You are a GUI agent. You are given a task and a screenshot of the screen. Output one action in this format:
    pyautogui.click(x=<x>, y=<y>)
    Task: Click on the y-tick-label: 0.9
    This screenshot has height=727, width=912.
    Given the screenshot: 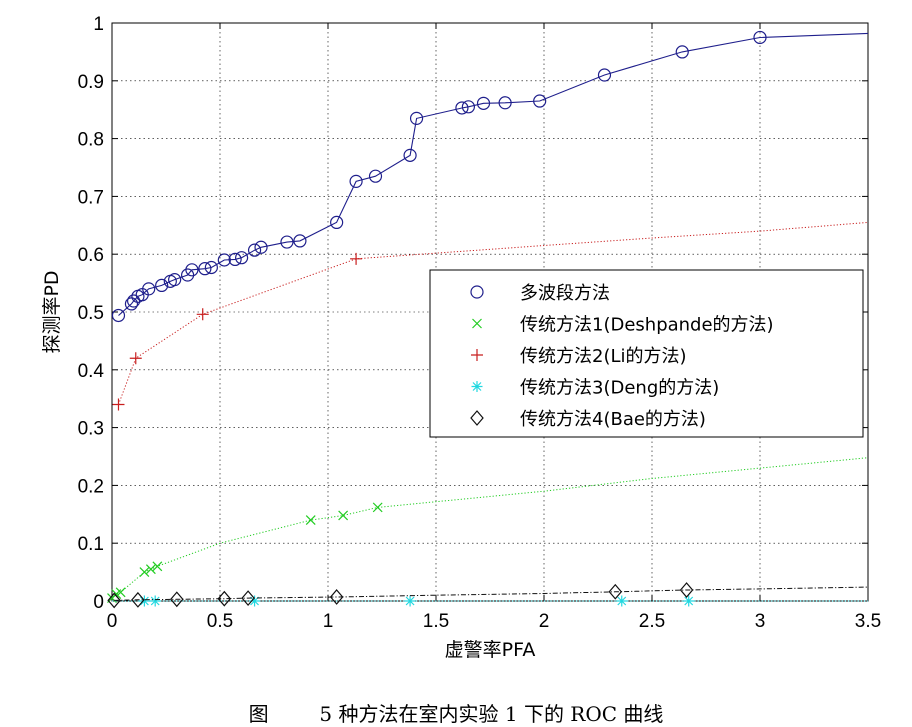 What is the action you would take?
    pyautogui.click(x=91, y=82)
    